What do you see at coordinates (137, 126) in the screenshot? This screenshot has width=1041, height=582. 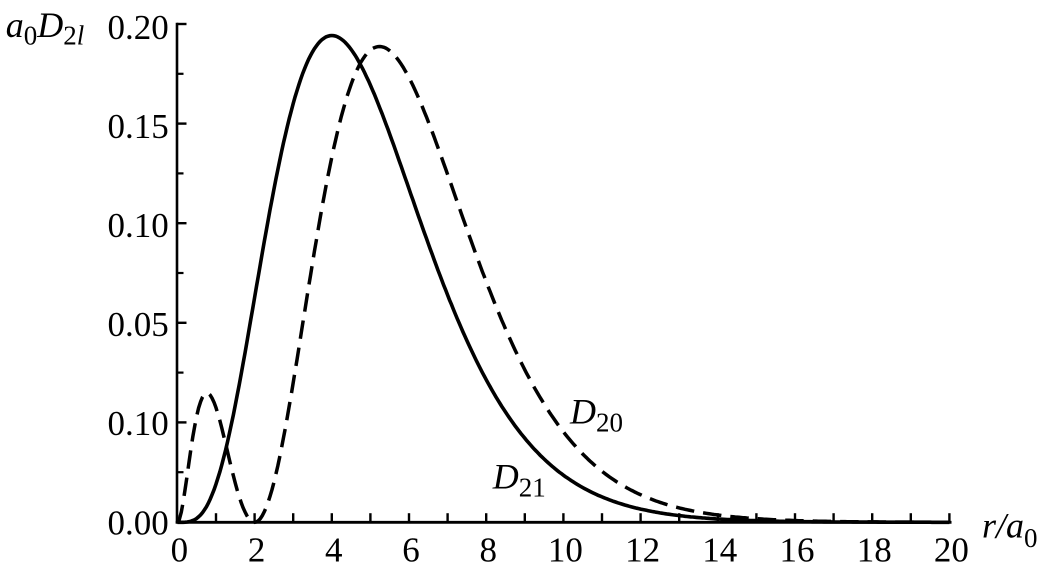 I see `svg-text: 0.15` at bounding box center [137, 126].